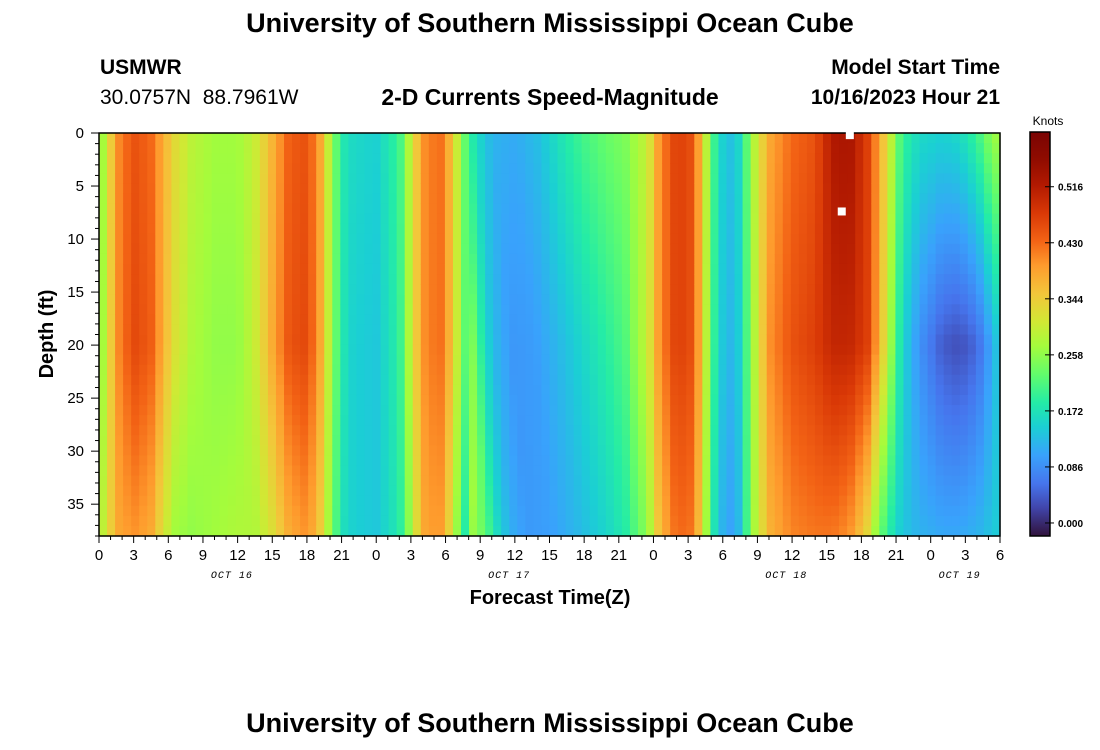  What do you see at coordinates (905, 97) in the screenshot?
I see `model-start-value: 10/16/2023 Hour 21` at bounding box center [905, 97].